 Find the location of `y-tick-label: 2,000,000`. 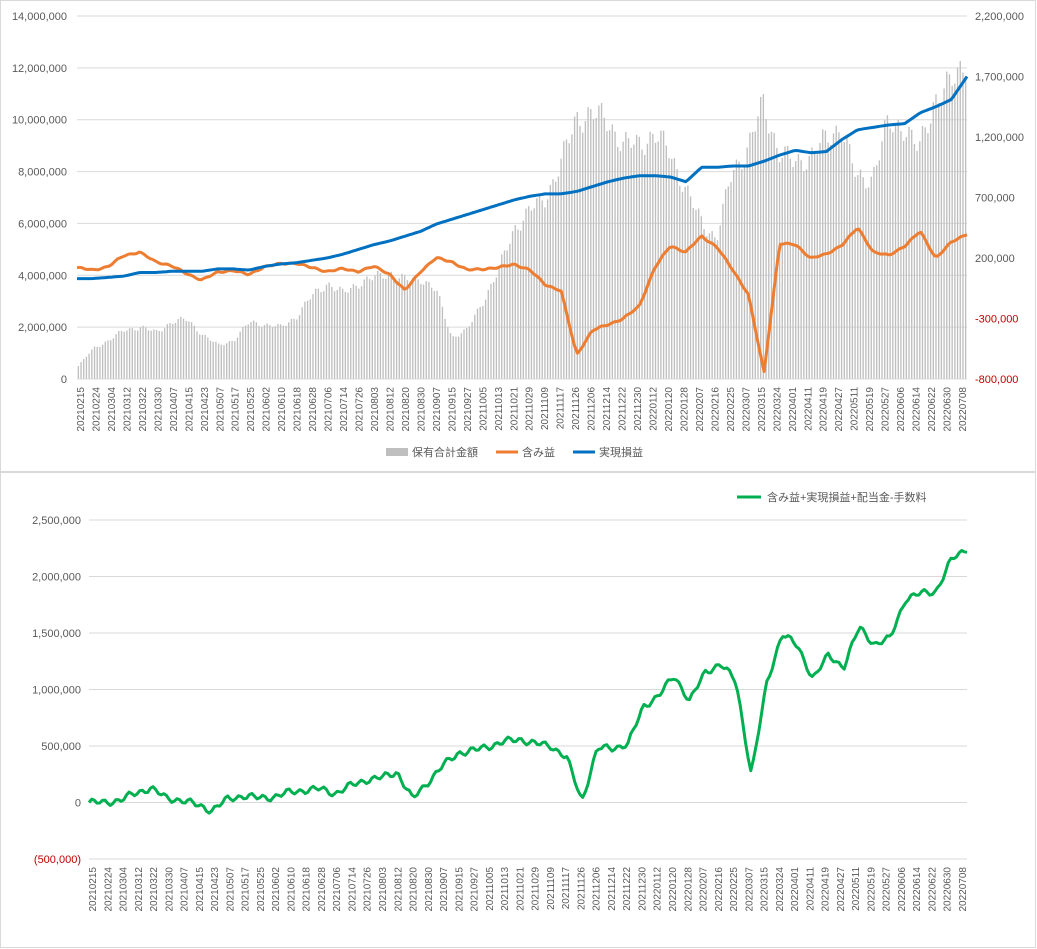

y-tick-label: 2,000,000 is located at coordinates (56, 578).